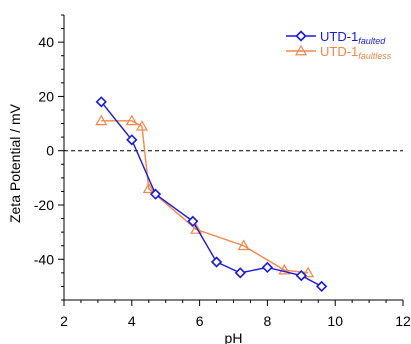 The width and height of the screenshot is (411, 344). Describe the element at coordinates (234, 337) in the screenshot. I see `x-axis-title: pH` at that location.